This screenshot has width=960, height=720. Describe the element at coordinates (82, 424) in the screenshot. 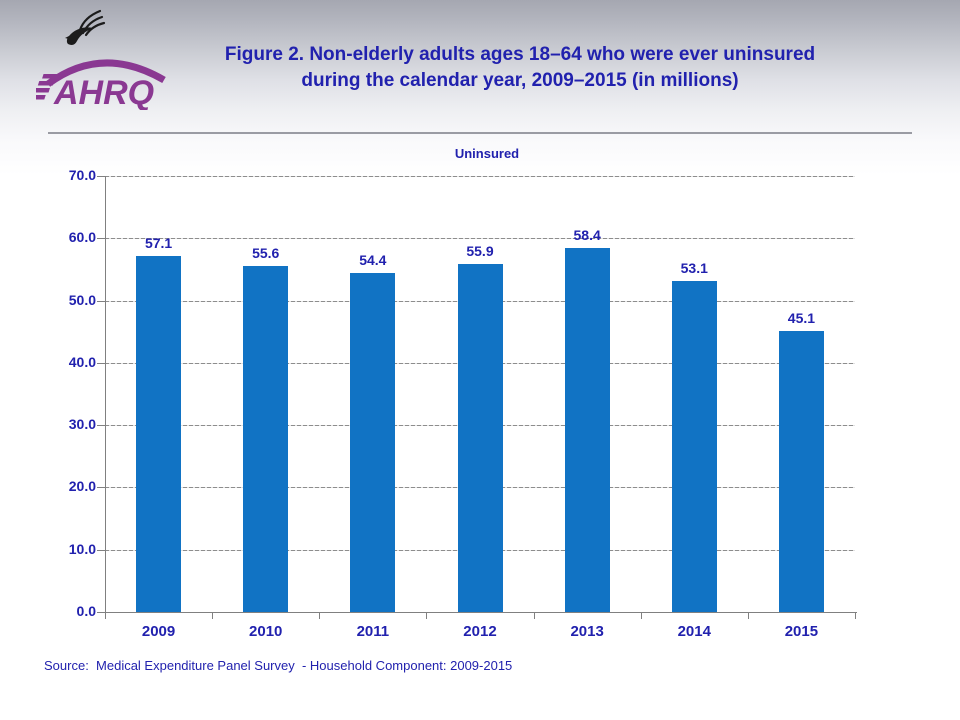

I see `y-axis-label: 30.0` at that location.